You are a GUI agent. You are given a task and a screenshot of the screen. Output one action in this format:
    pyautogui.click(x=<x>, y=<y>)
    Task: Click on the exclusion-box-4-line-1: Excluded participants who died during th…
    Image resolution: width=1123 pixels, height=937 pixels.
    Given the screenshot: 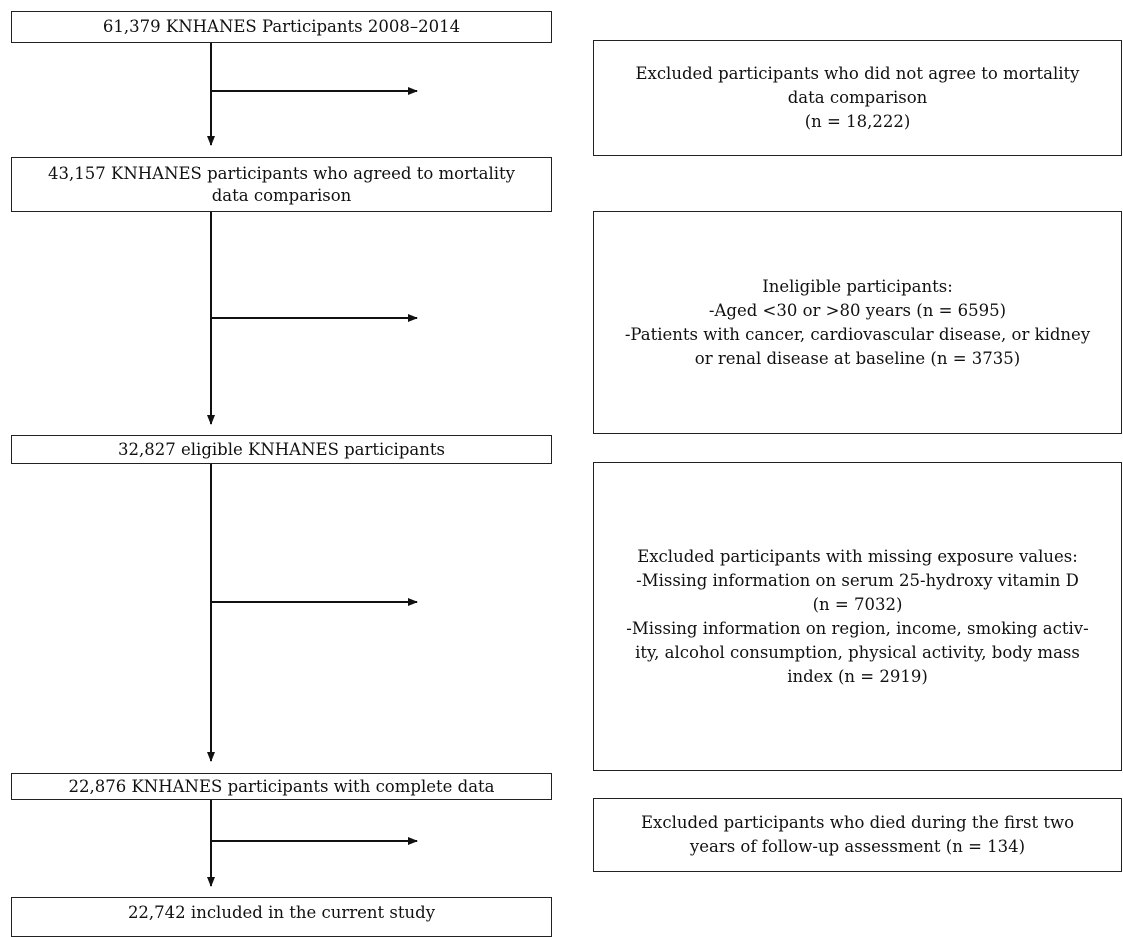 What is the action you would take?
    pyautogui.click(x=857, y=822)
    